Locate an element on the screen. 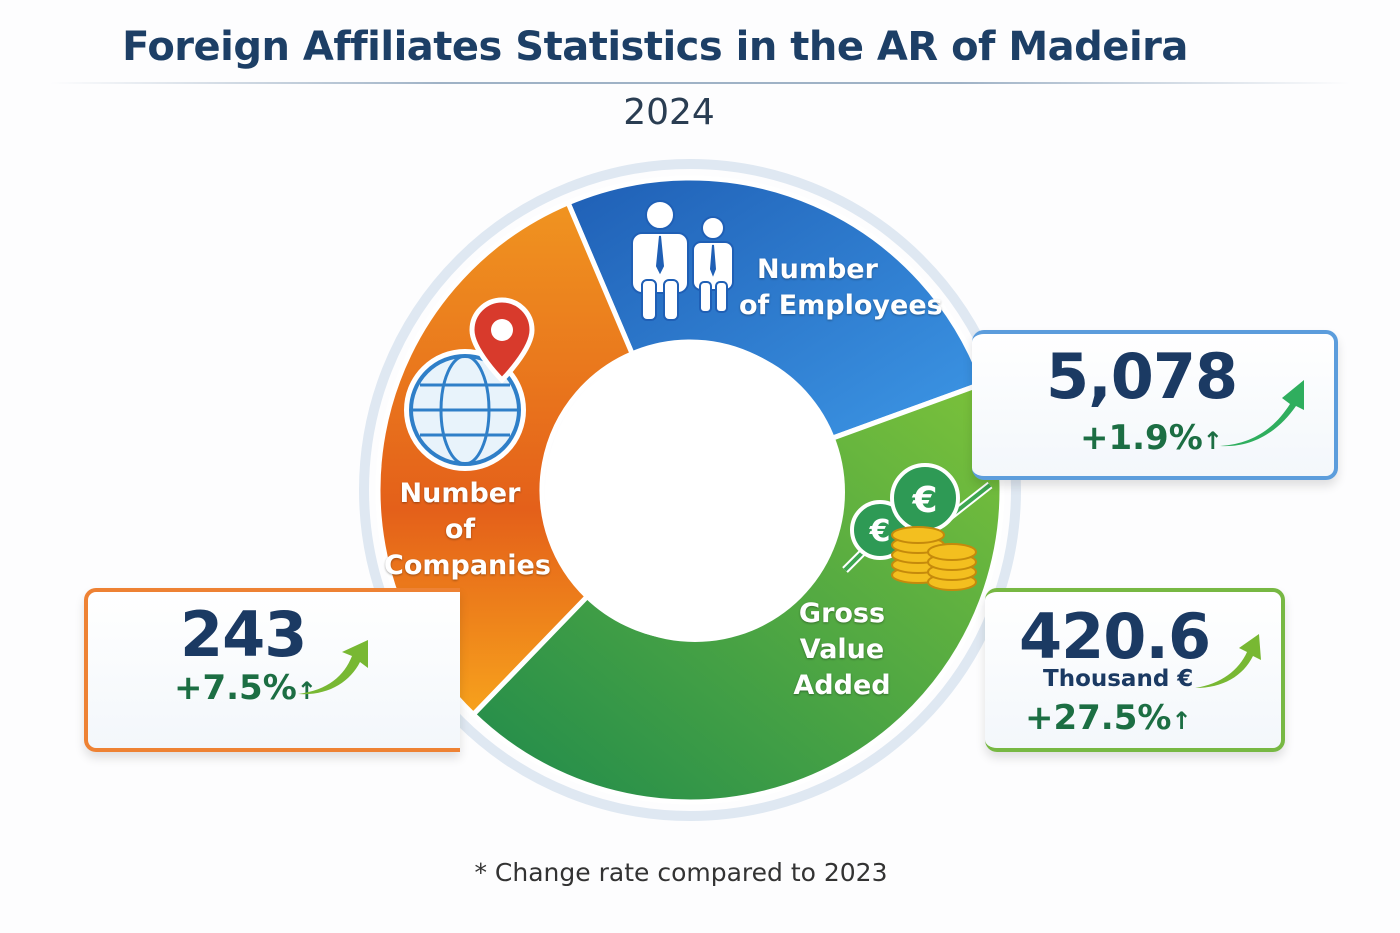 This screenshot has height=933, width=1400. gva-stat-card: 420.6 Thousand € +27.5%↑ is located at coordinates (1135, 670).